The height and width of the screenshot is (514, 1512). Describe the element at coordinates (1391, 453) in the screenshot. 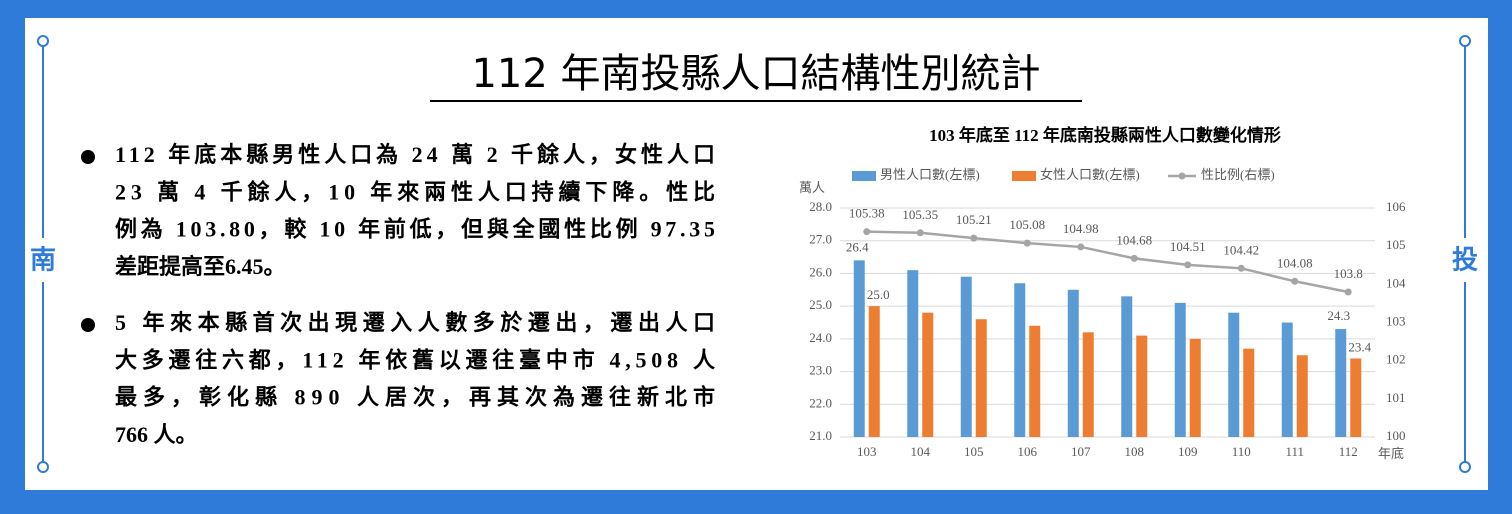

I see `x-axis-label: 年底` at that location.